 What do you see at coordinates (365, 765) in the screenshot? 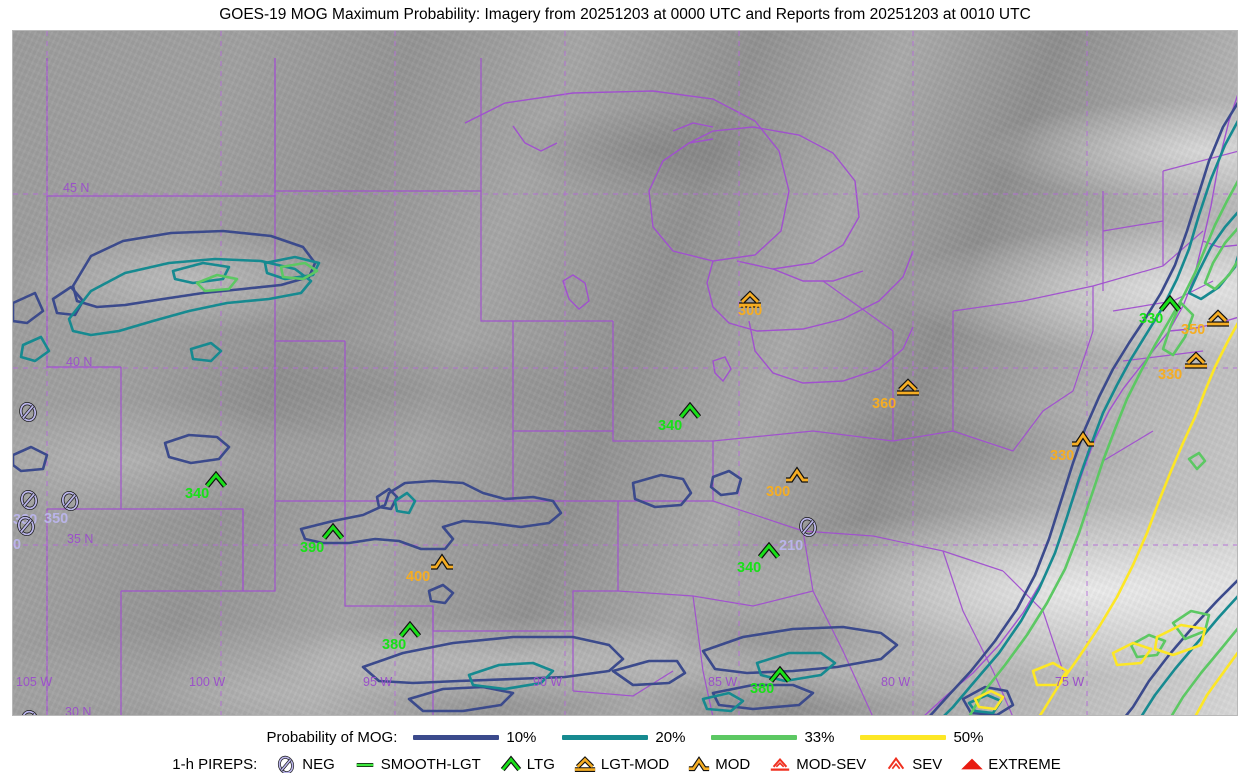
I see `smooth-lgt-line-icon` at bounding box center [365, 765].